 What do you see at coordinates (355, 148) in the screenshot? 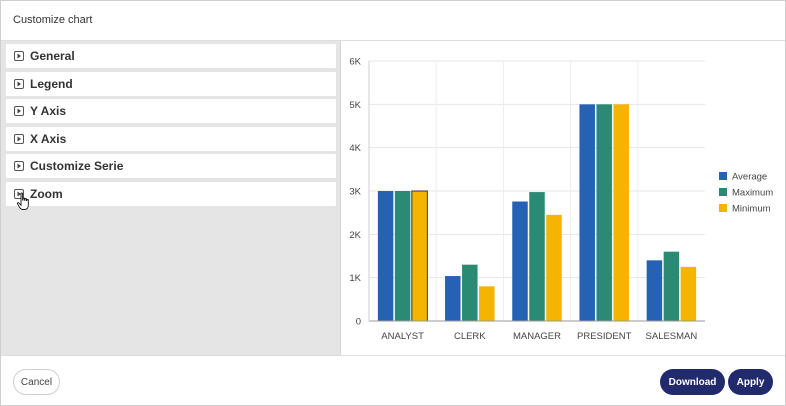
I see `y-tick-label: 4K` at bounding box center [355, 148].